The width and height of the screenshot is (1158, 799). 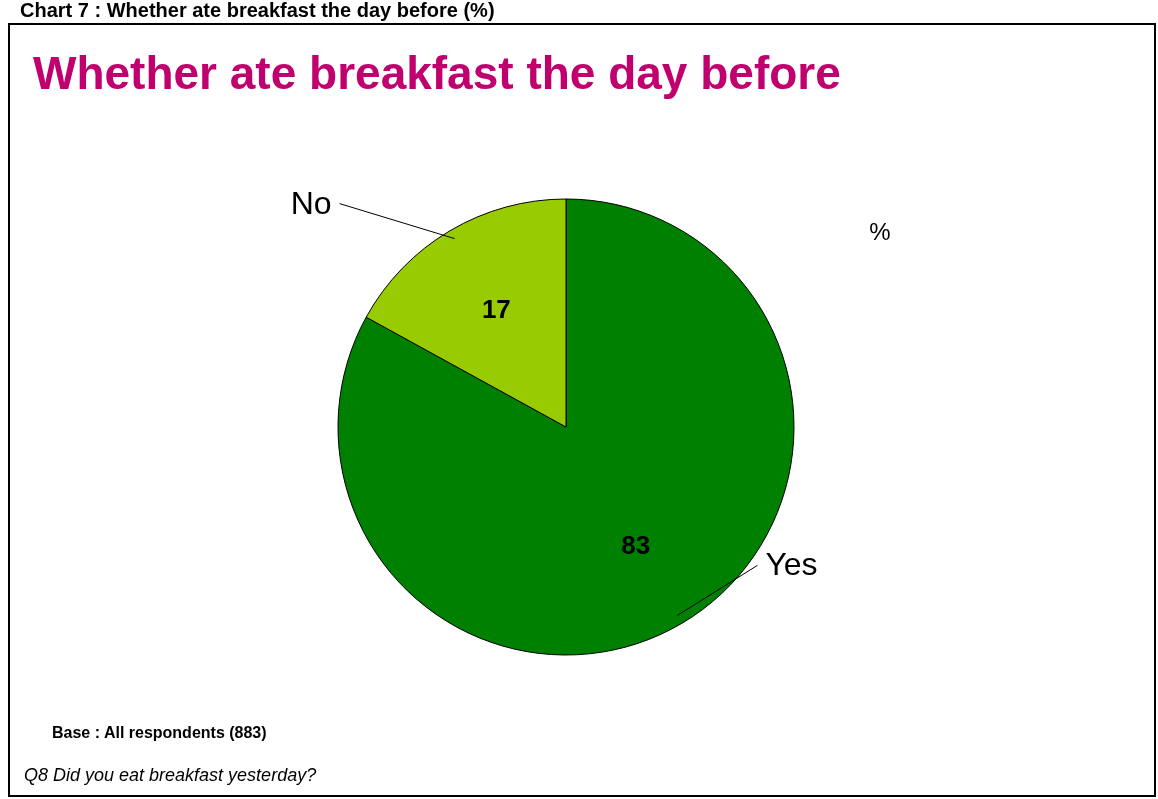 I want to click on slice-label: No, so click(x=311, y=202).